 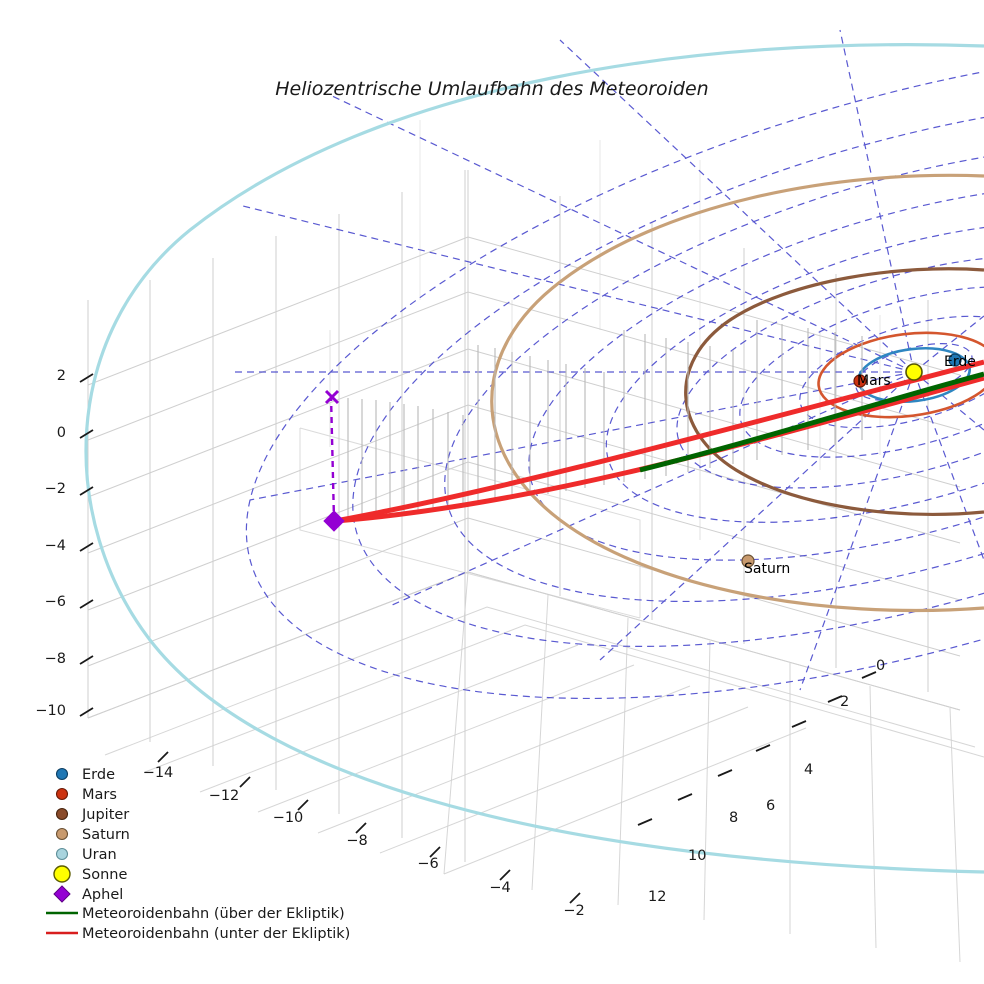 What do you see at coordinates (99, 855) in the screenshot?
I see `legend-label-uran: Uran` at bounding box center [99, 855].